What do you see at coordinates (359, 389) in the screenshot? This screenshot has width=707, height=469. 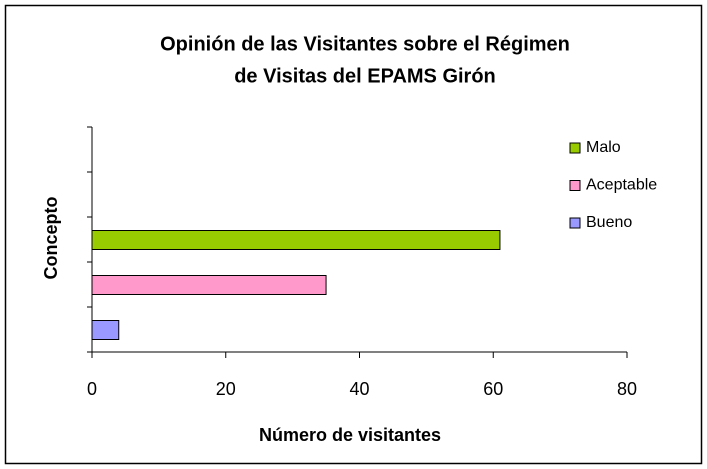 I see `x-tick-label: 40` at bounding box center [359, 389].